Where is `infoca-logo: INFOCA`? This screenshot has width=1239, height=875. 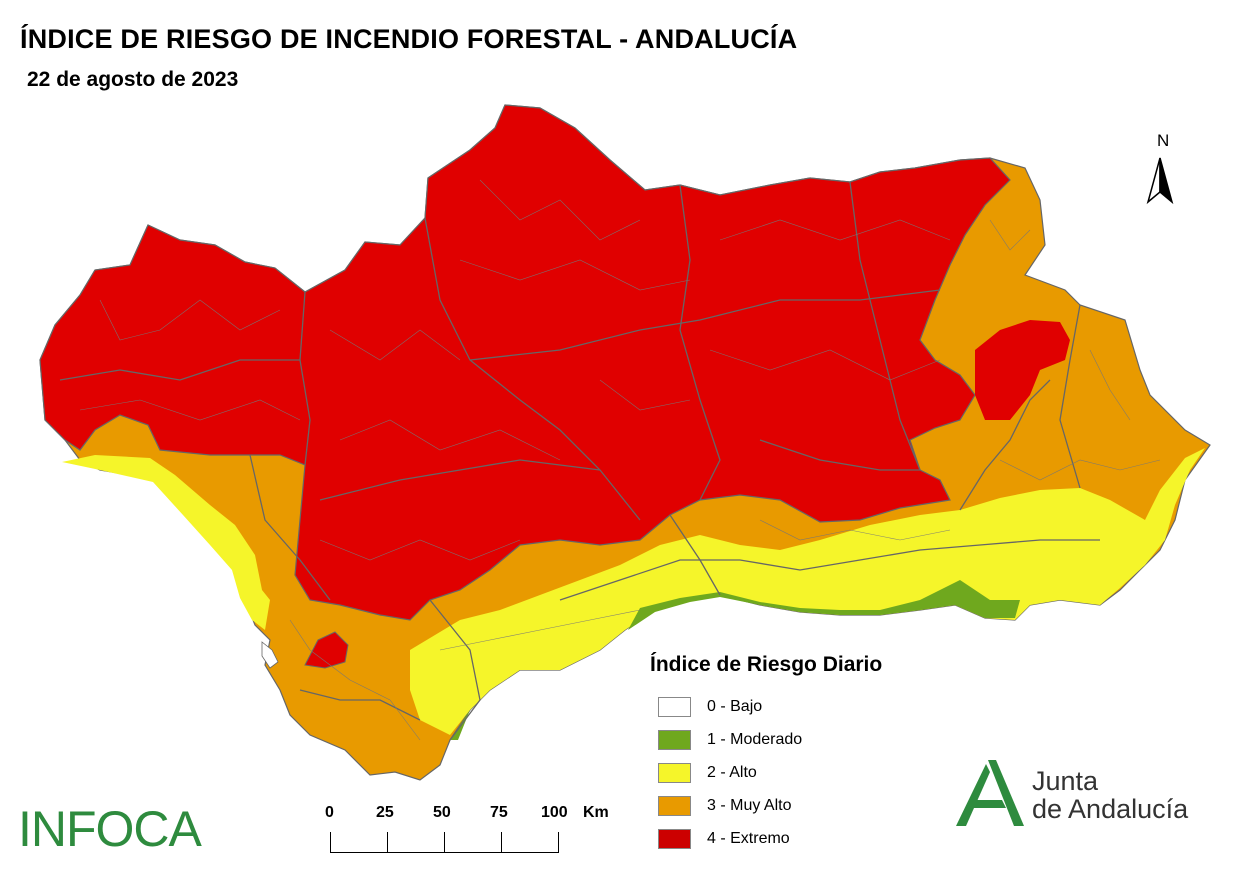
infoca-logo: INFOCA is located at coordinates (110, 829).